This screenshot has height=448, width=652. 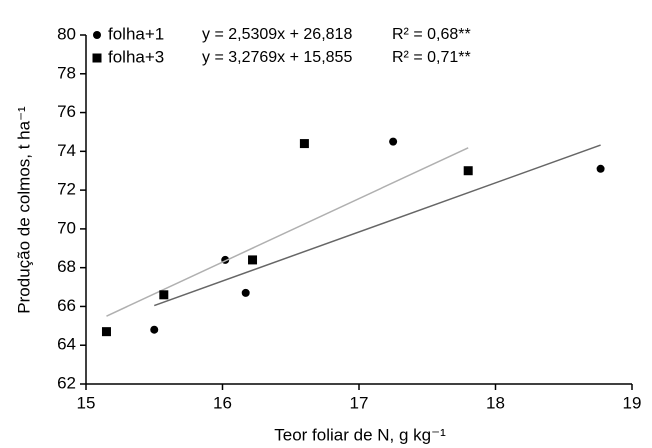 What do you see at coordinates (431, 34) in the screenshot?
I see `legend-r2: R² = 0,68**` at bounding box center [431, 34].